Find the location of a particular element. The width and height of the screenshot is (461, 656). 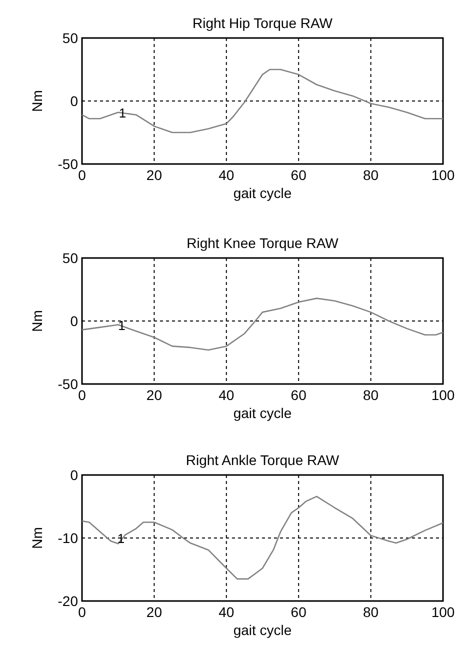

chart-title: Right Knee Torque RAW is located at coordinates (263, 243).